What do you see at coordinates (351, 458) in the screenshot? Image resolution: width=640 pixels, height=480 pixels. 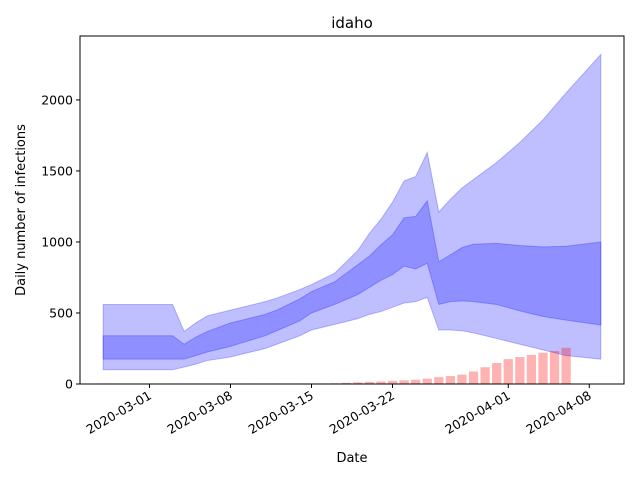 I see `x-axis-label: Date` at bounding box center [351, 458].